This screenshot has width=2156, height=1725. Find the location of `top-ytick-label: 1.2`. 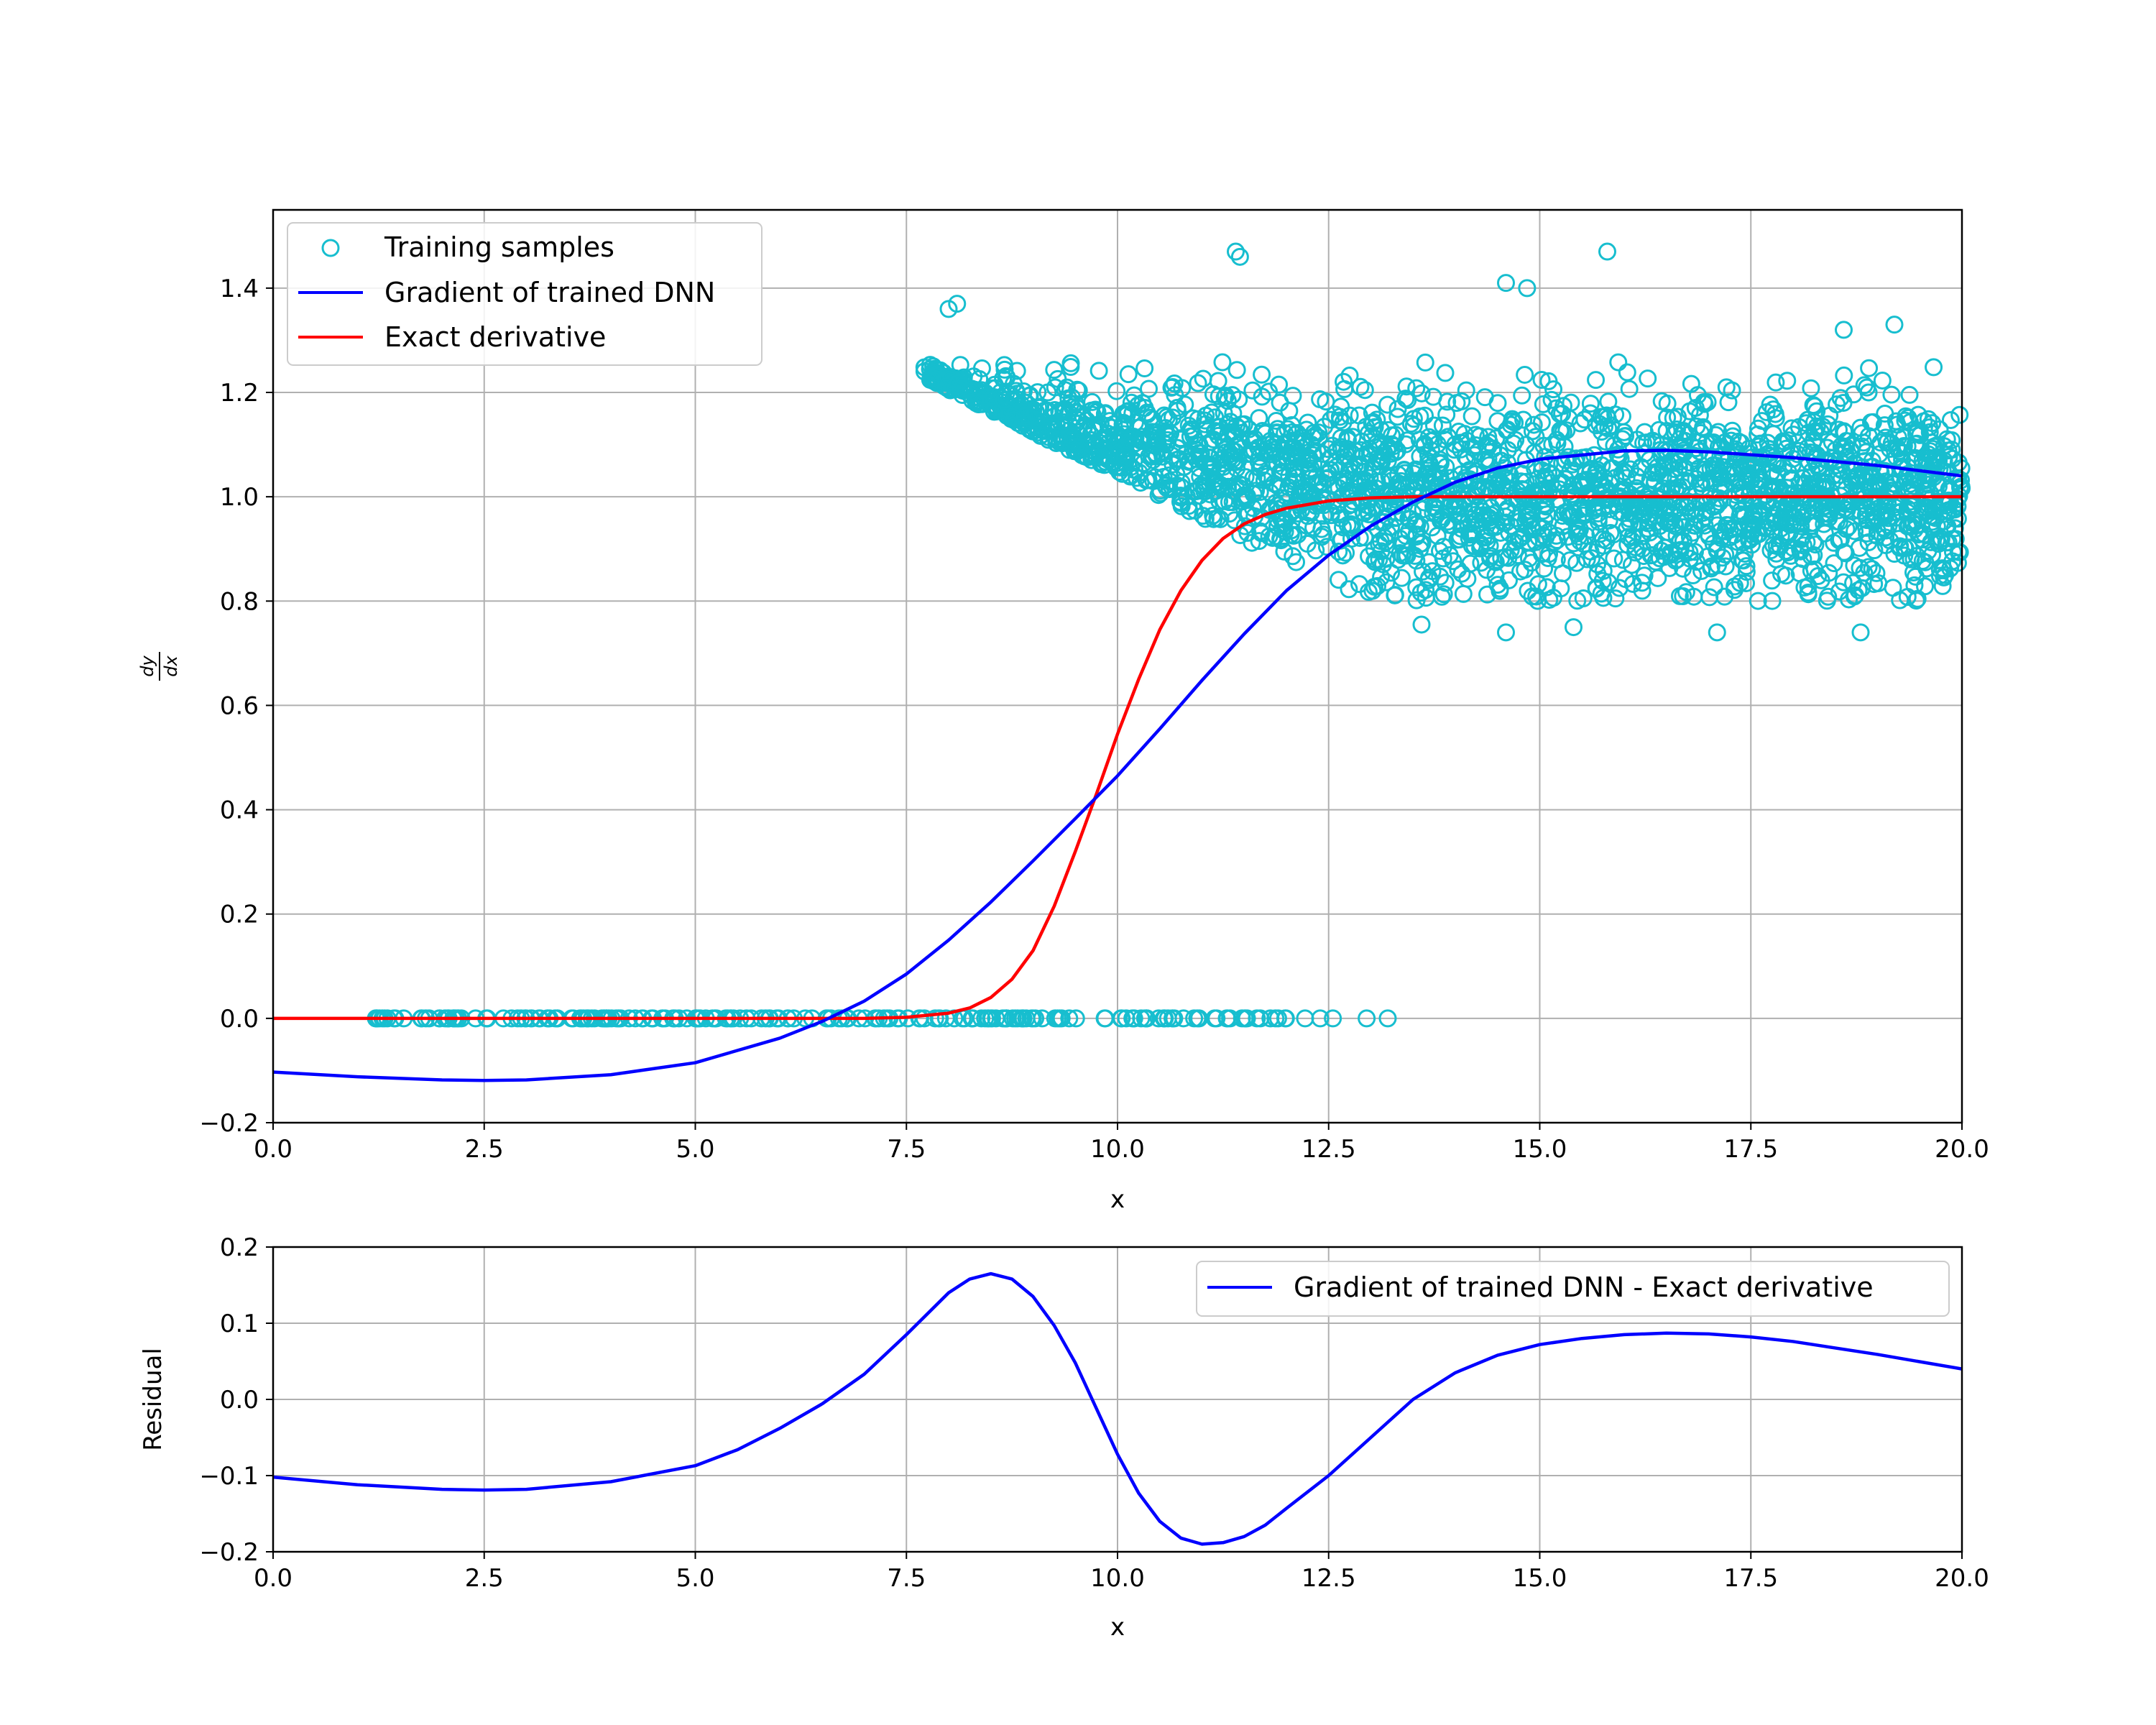

top-ytick-label: 1.2 is located at coordinates (239, 393).